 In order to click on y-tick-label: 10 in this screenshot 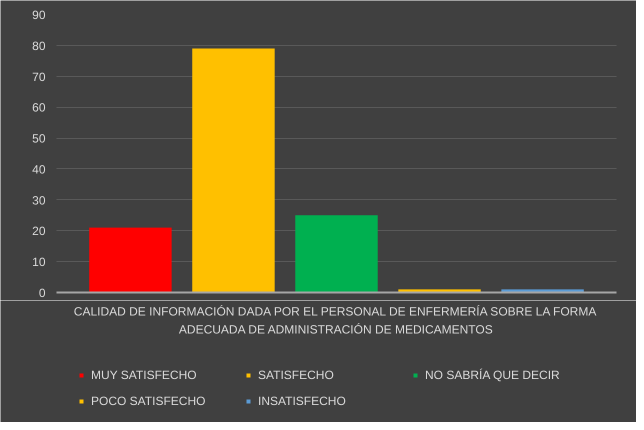, I will do `click(39, 262)`.